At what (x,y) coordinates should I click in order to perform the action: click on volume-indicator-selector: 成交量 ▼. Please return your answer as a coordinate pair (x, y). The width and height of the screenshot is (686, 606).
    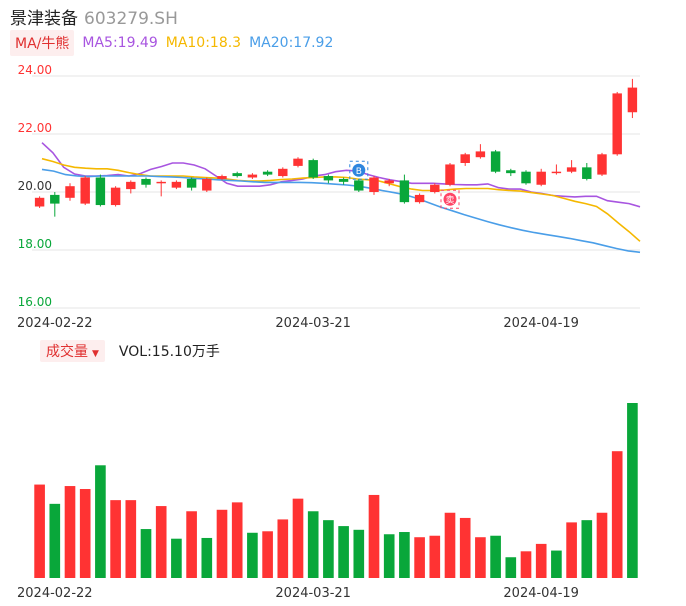
    Looking at the image, I should click on (72, 351).